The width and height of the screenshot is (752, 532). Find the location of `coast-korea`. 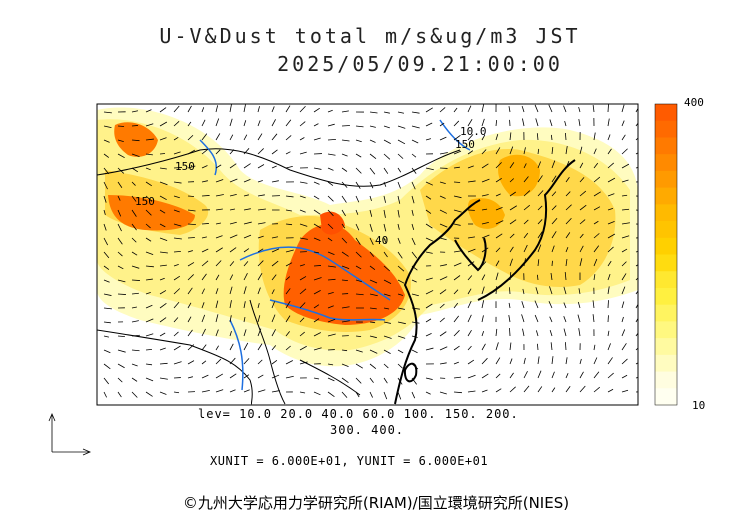

coast-korea is located at coordinates (470, 254).